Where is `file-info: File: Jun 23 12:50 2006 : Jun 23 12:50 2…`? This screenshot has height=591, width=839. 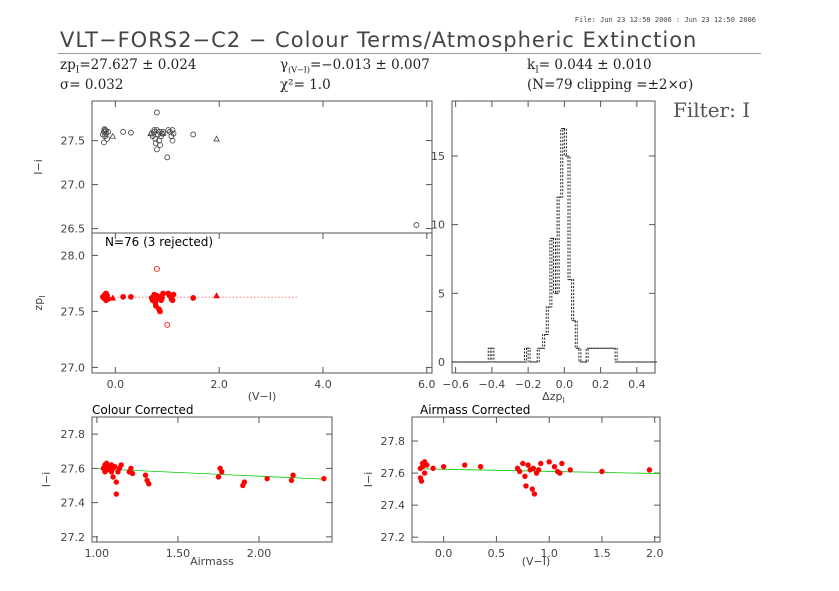
file-info: File: Jun 23 12:50 2006 : Jun 23 12:50 2… is located at coordinates (665, 20).